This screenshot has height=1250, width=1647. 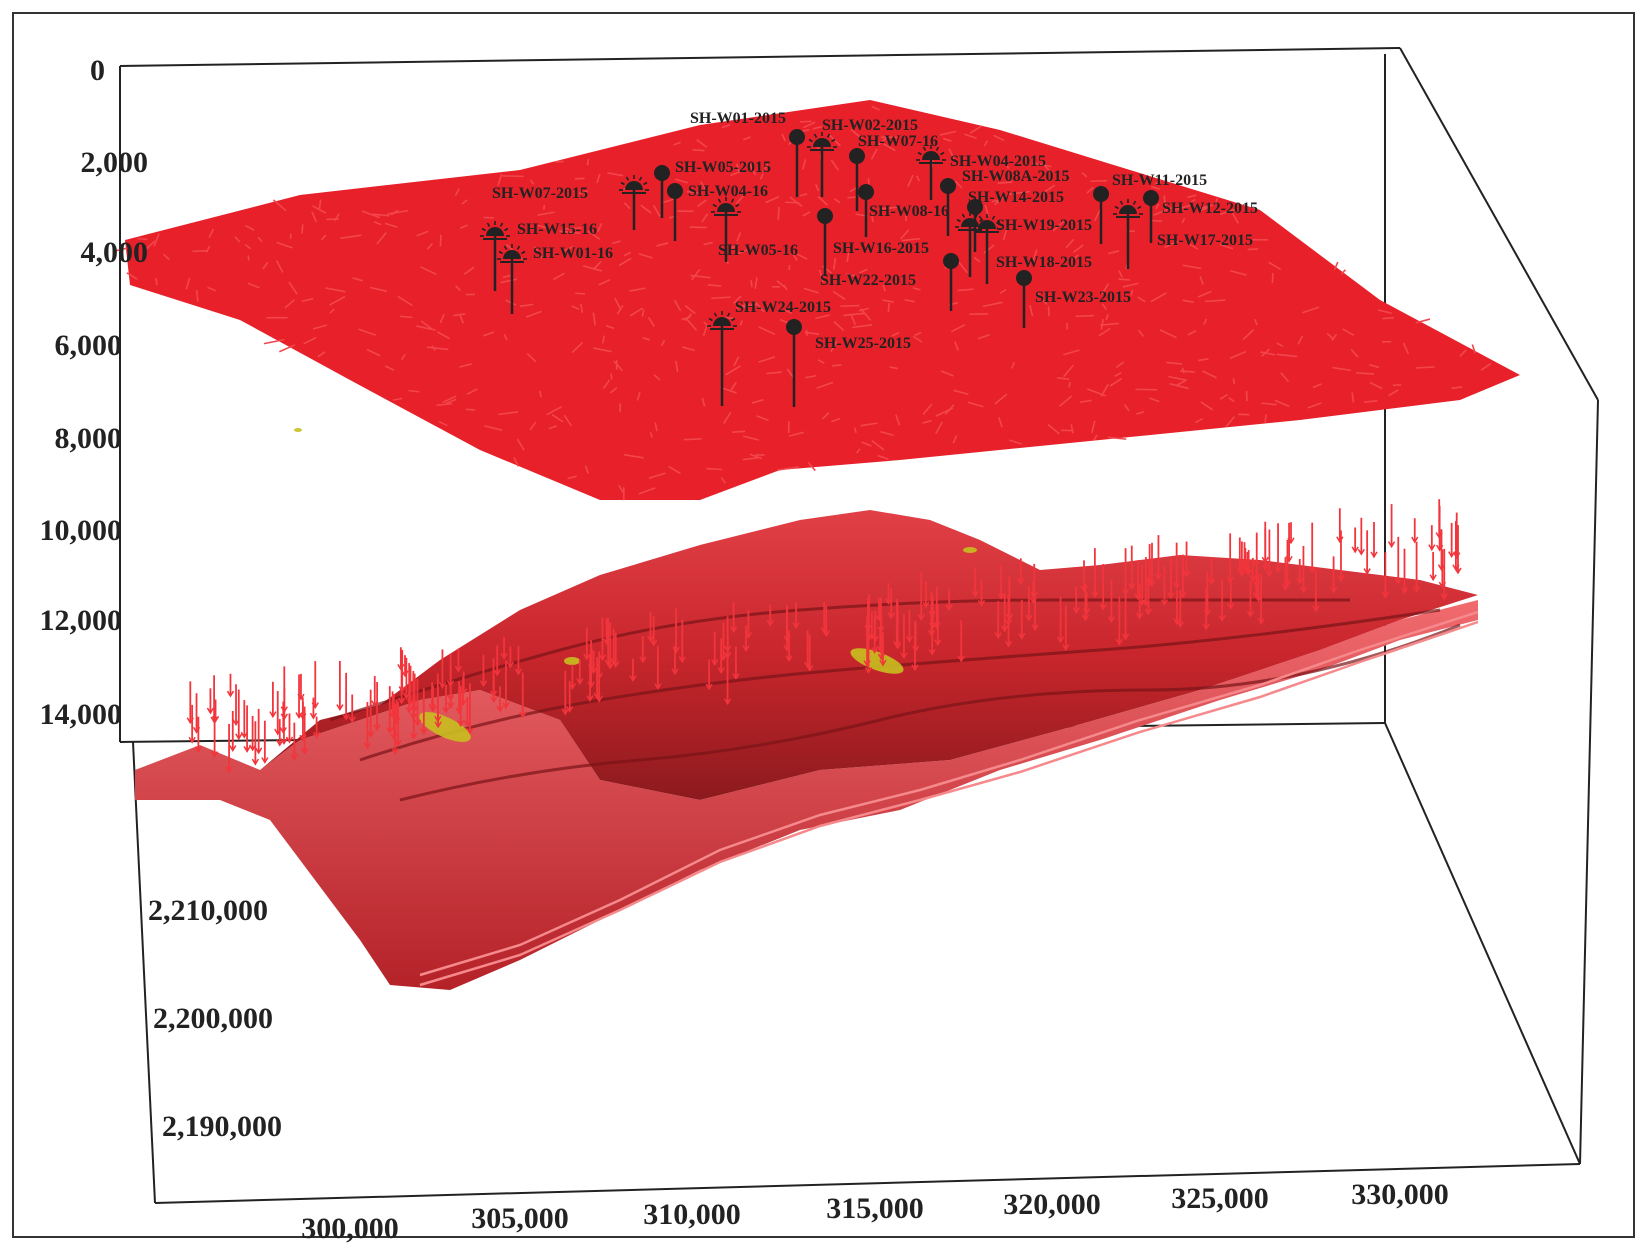 I want to click on well-sh-w11-2015: SH-W11-2015, so click(x=1150, y=208).